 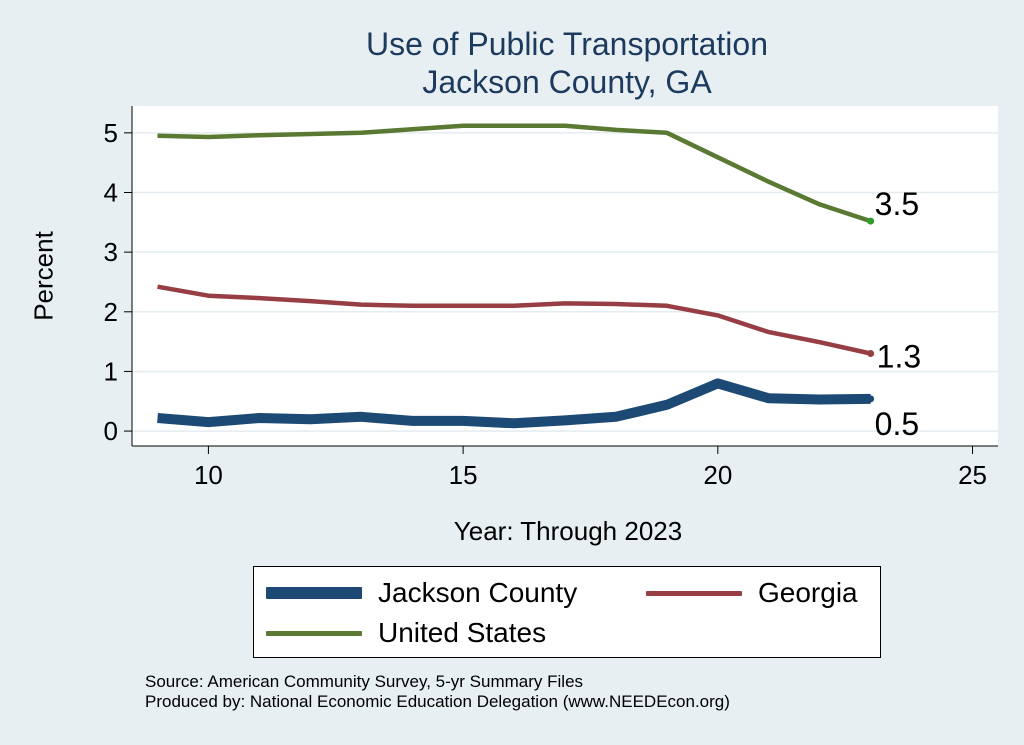 I want to click on legend-label-georgia: Georgia, so click(x=808, y=592).